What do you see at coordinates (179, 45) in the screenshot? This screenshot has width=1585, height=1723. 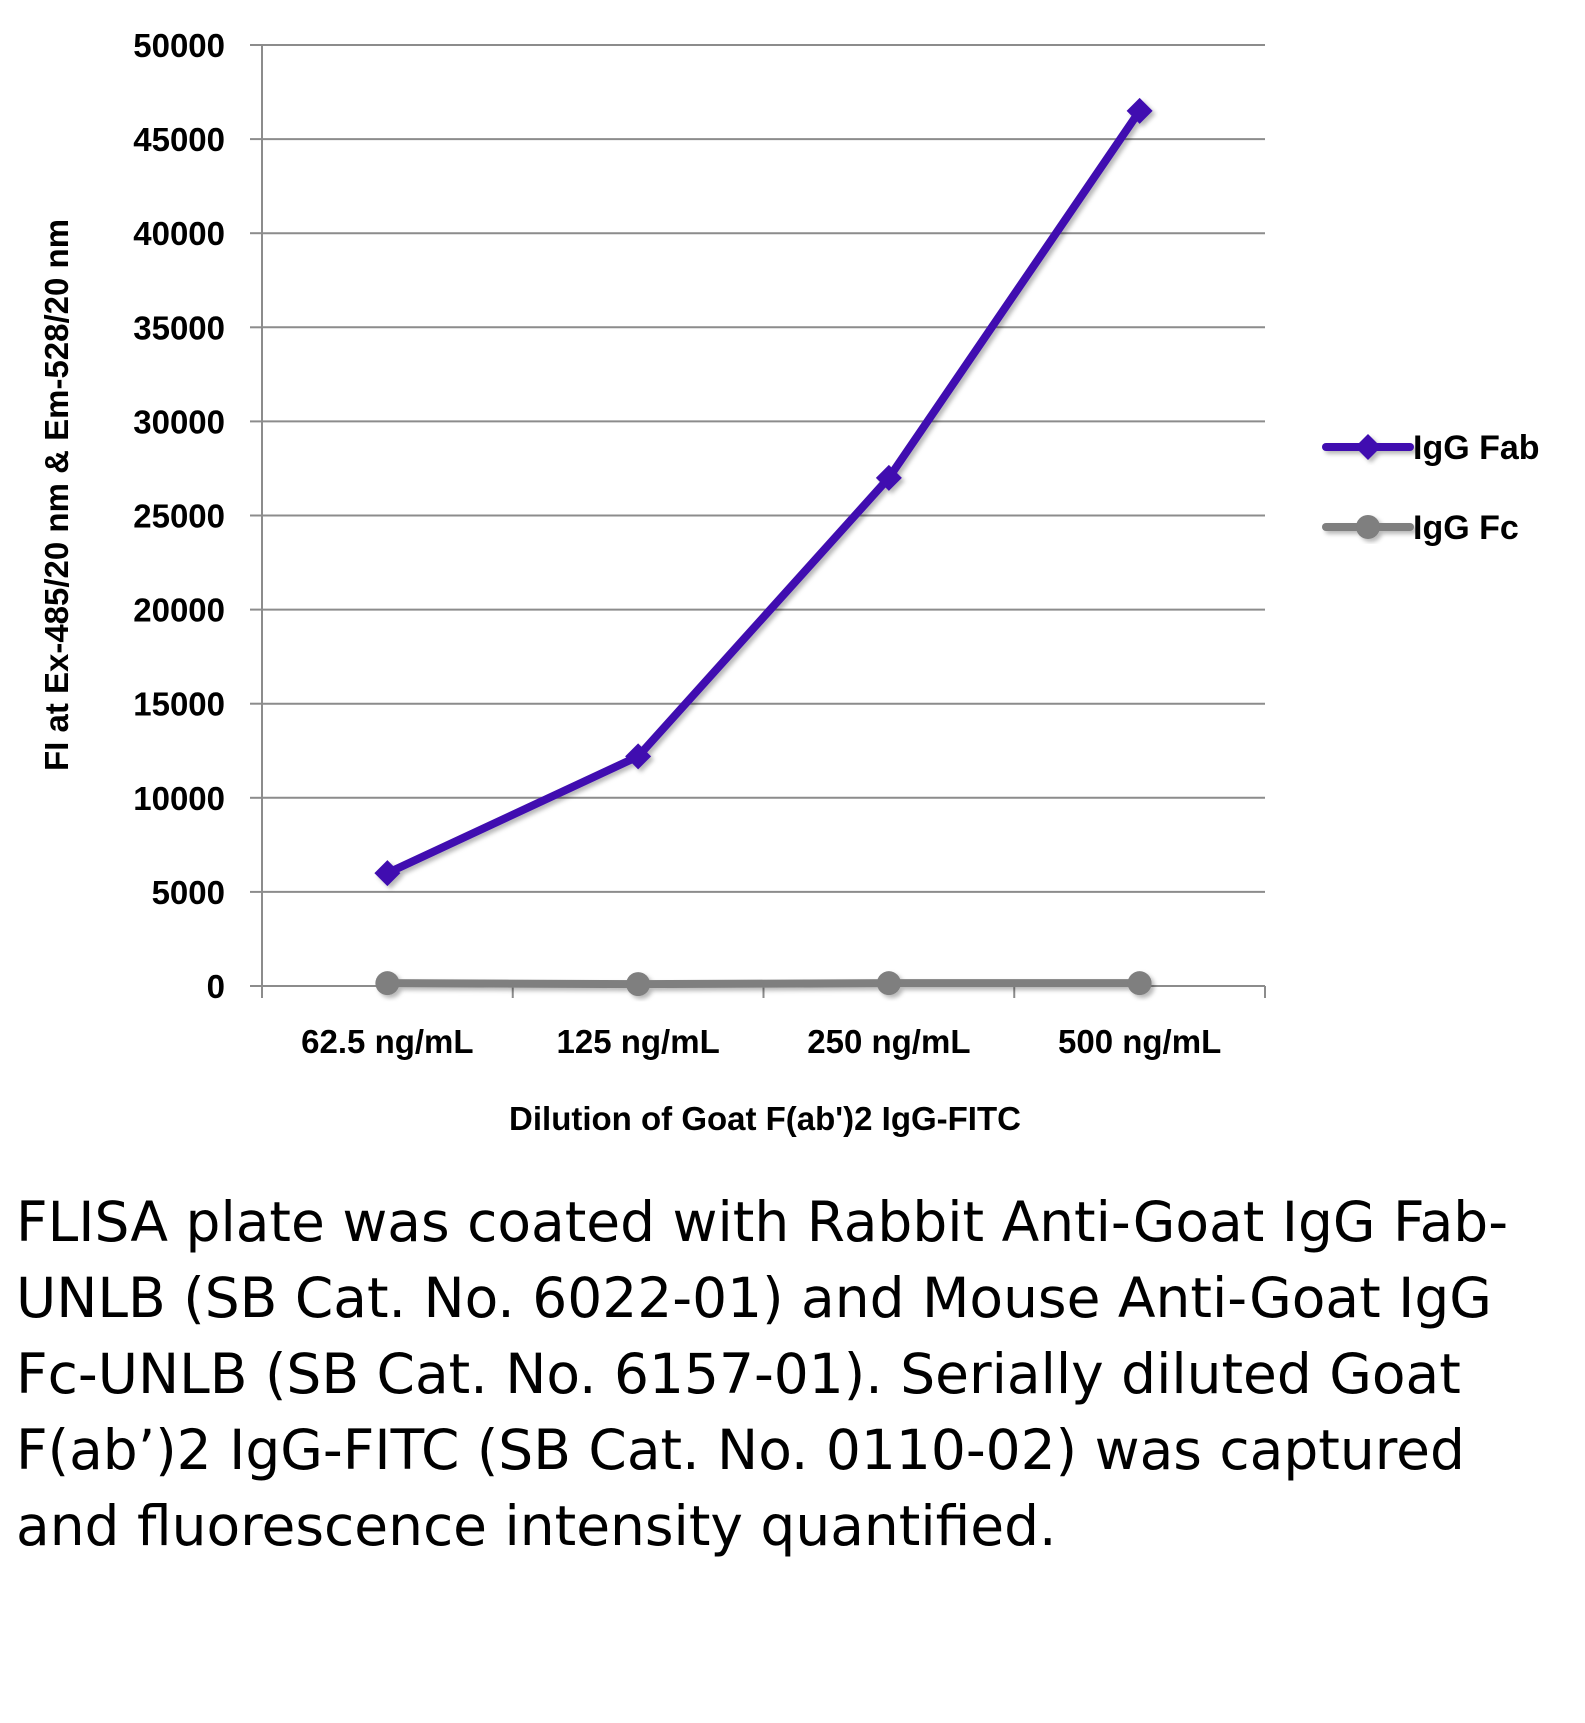 I see `y-tick-label: 50000` at bounding box center [179, 45].